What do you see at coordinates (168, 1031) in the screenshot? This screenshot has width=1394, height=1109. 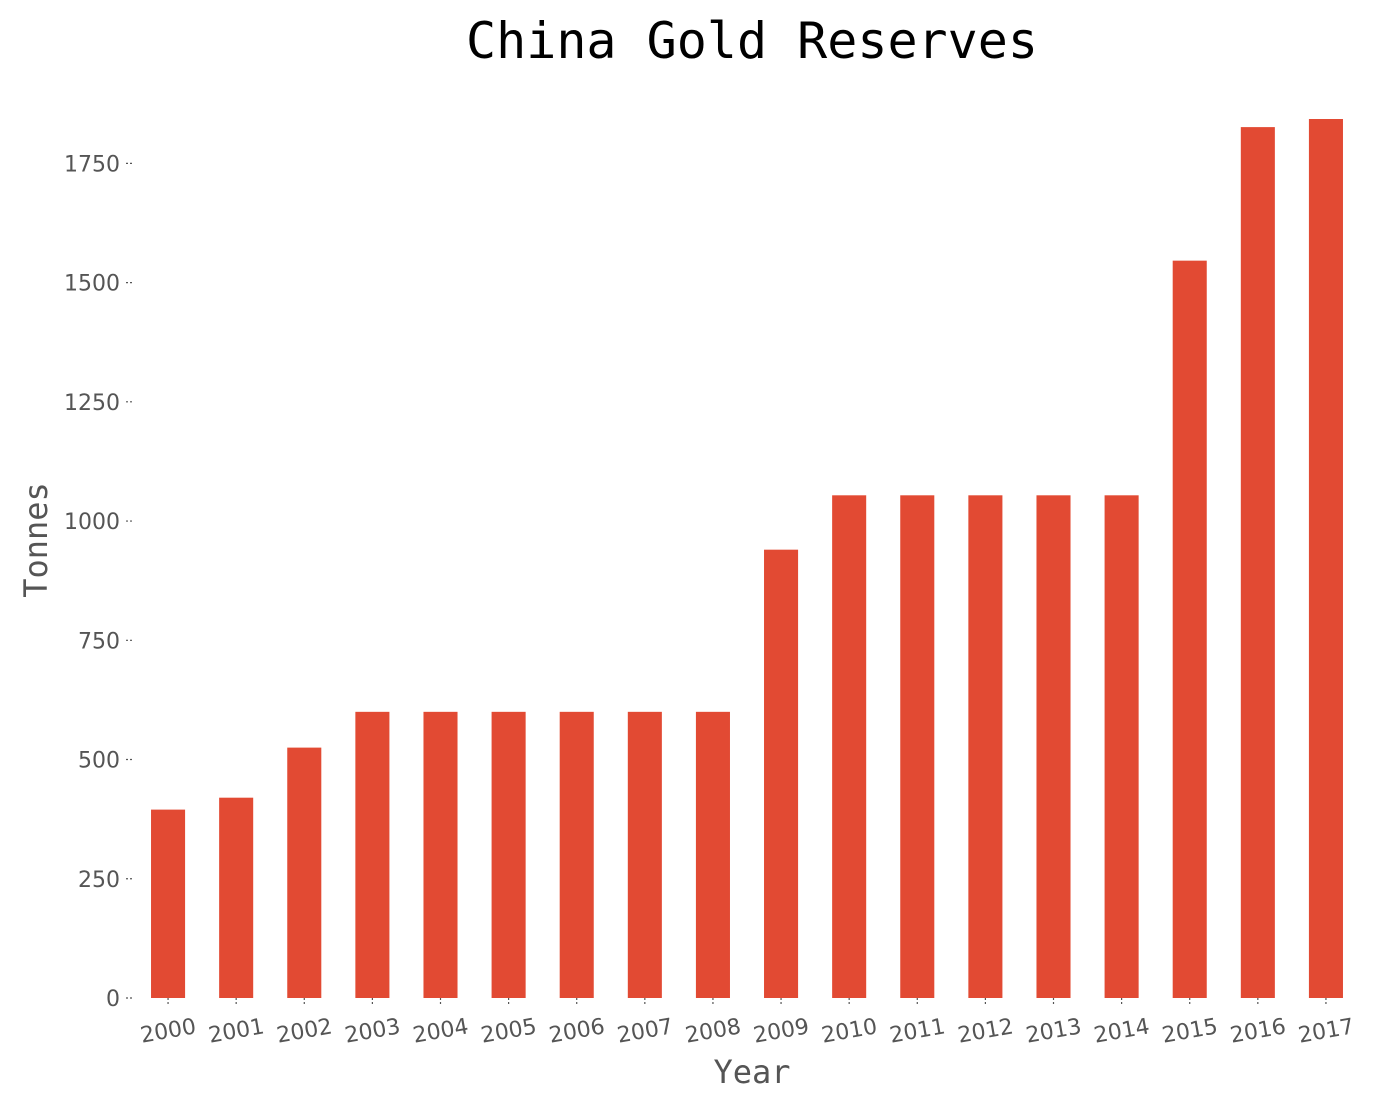 I see `x-tick-label: 2000` at bounding box center [168, 1031].